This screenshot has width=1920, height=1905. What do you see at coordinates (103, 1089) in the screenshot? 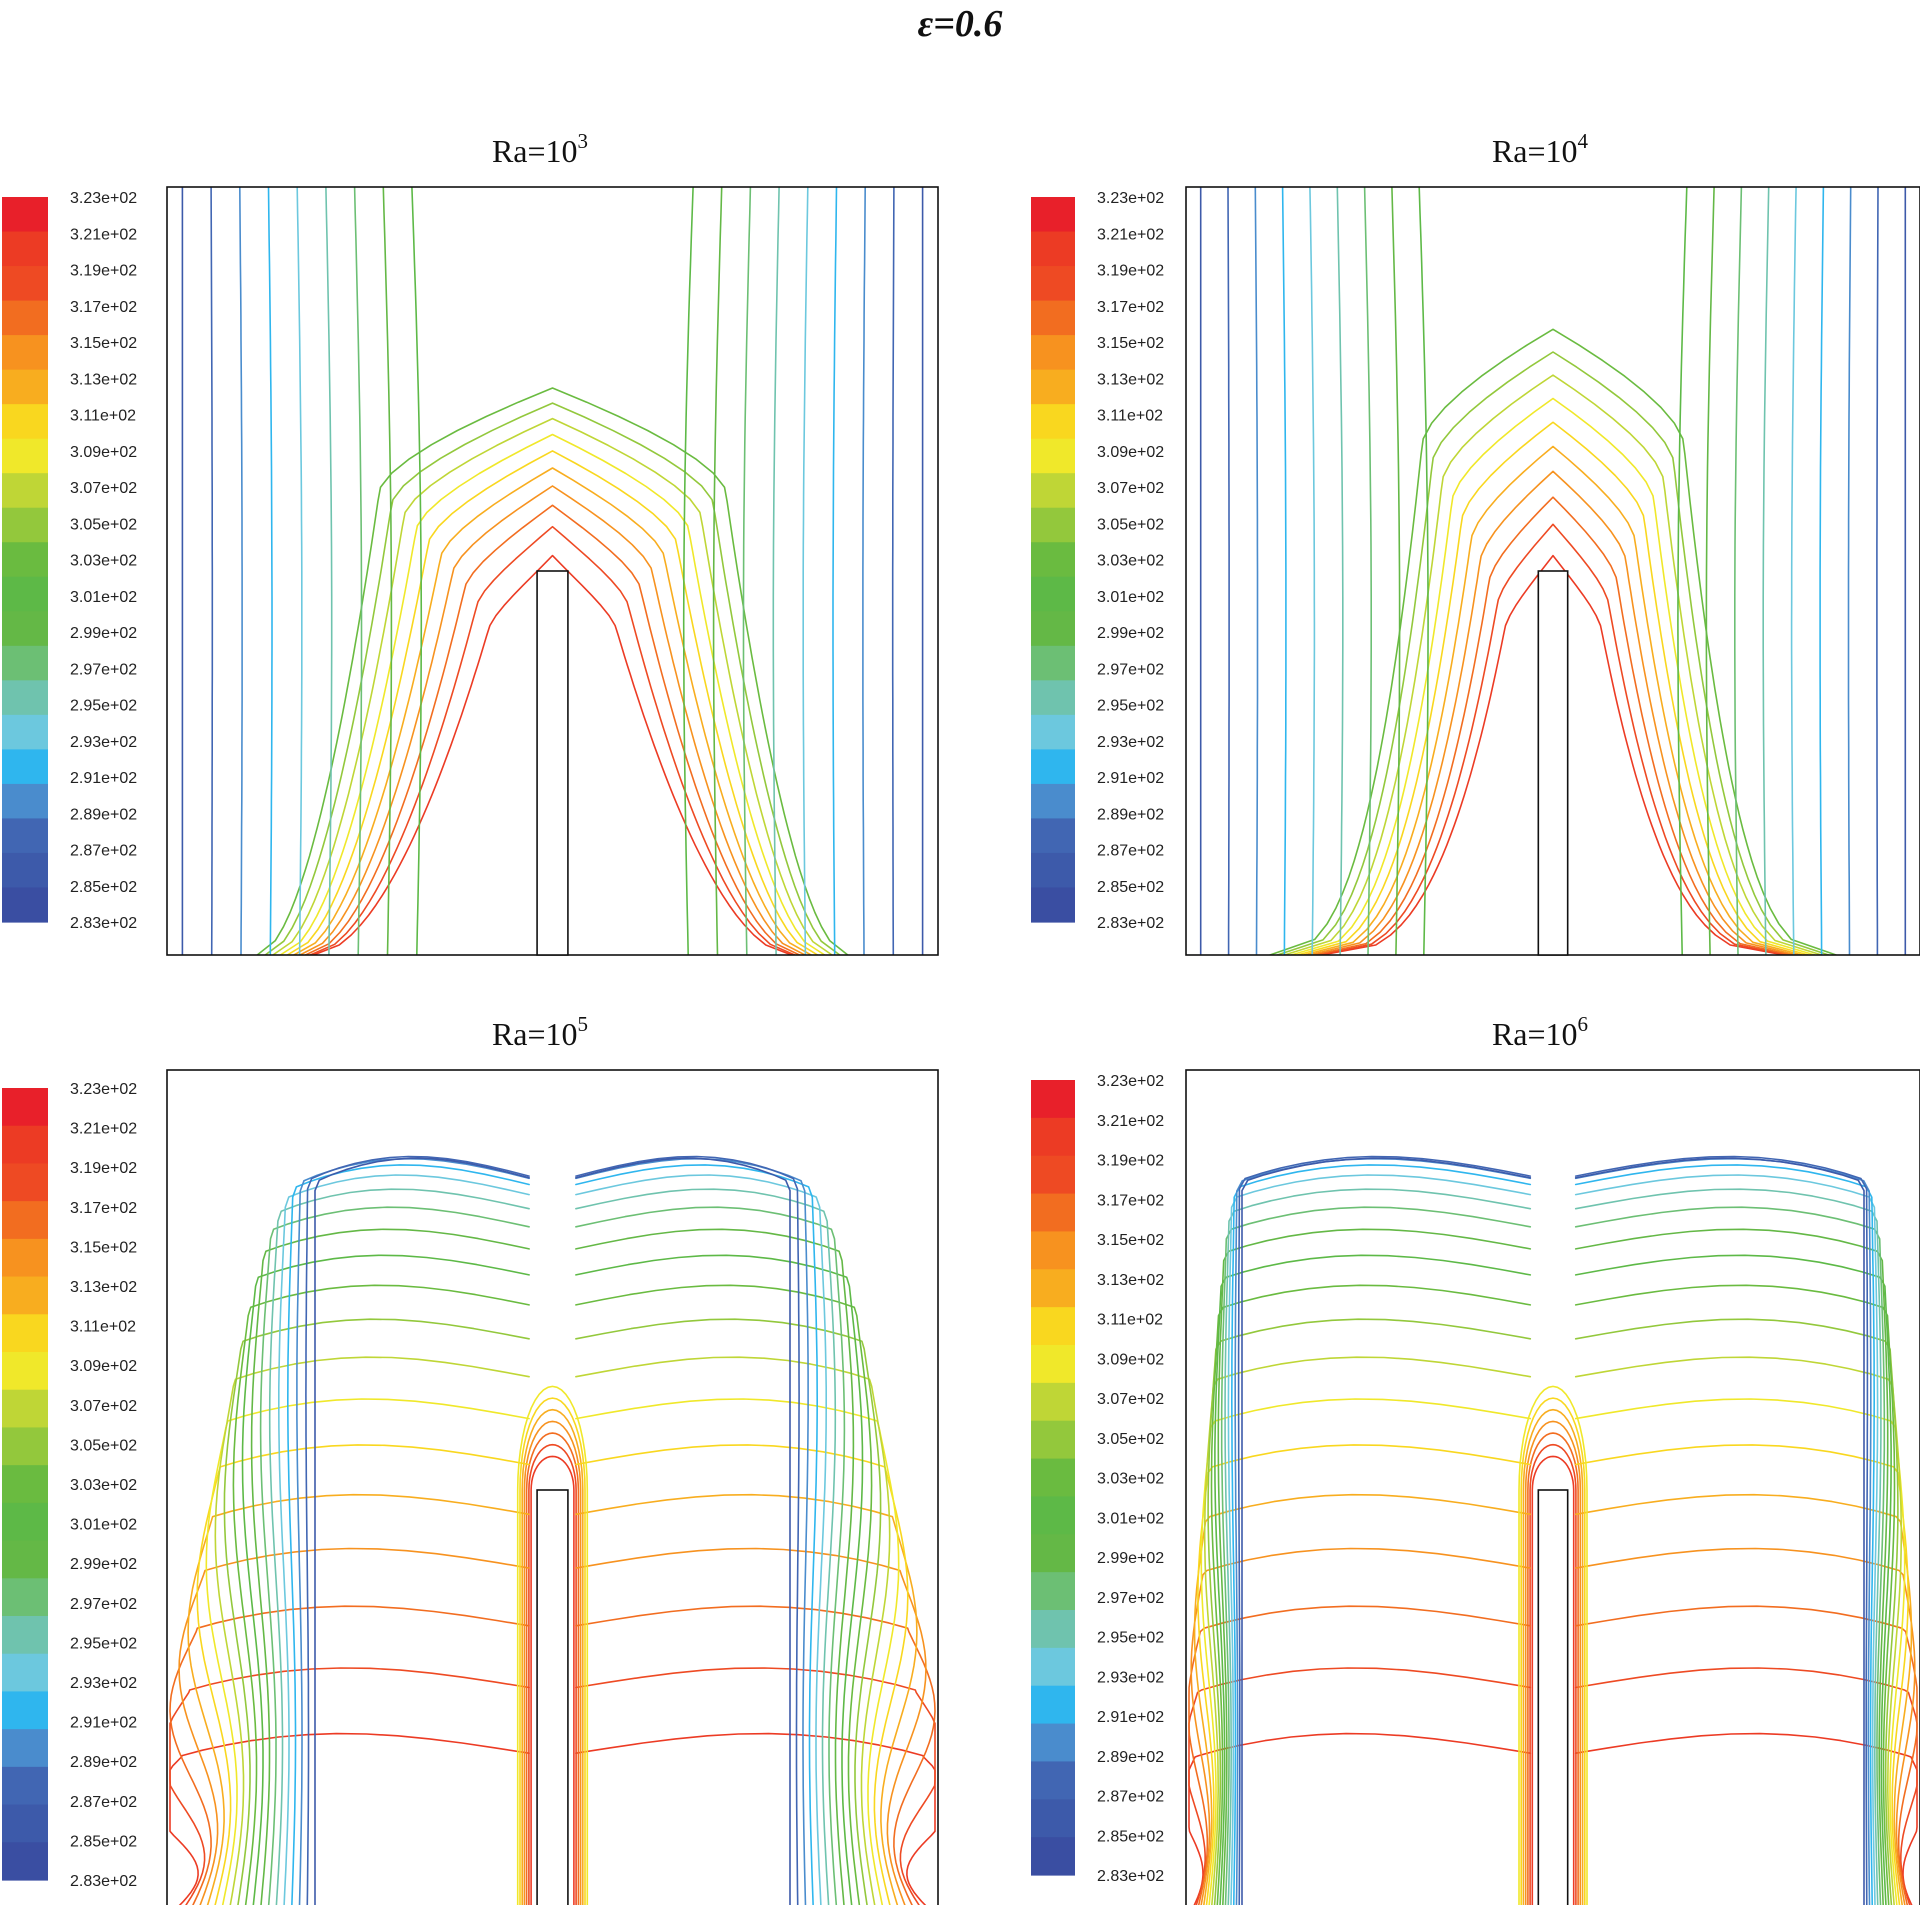
I see `colorbar-label: 3.23e+02` at bounding box center [103, 1089].